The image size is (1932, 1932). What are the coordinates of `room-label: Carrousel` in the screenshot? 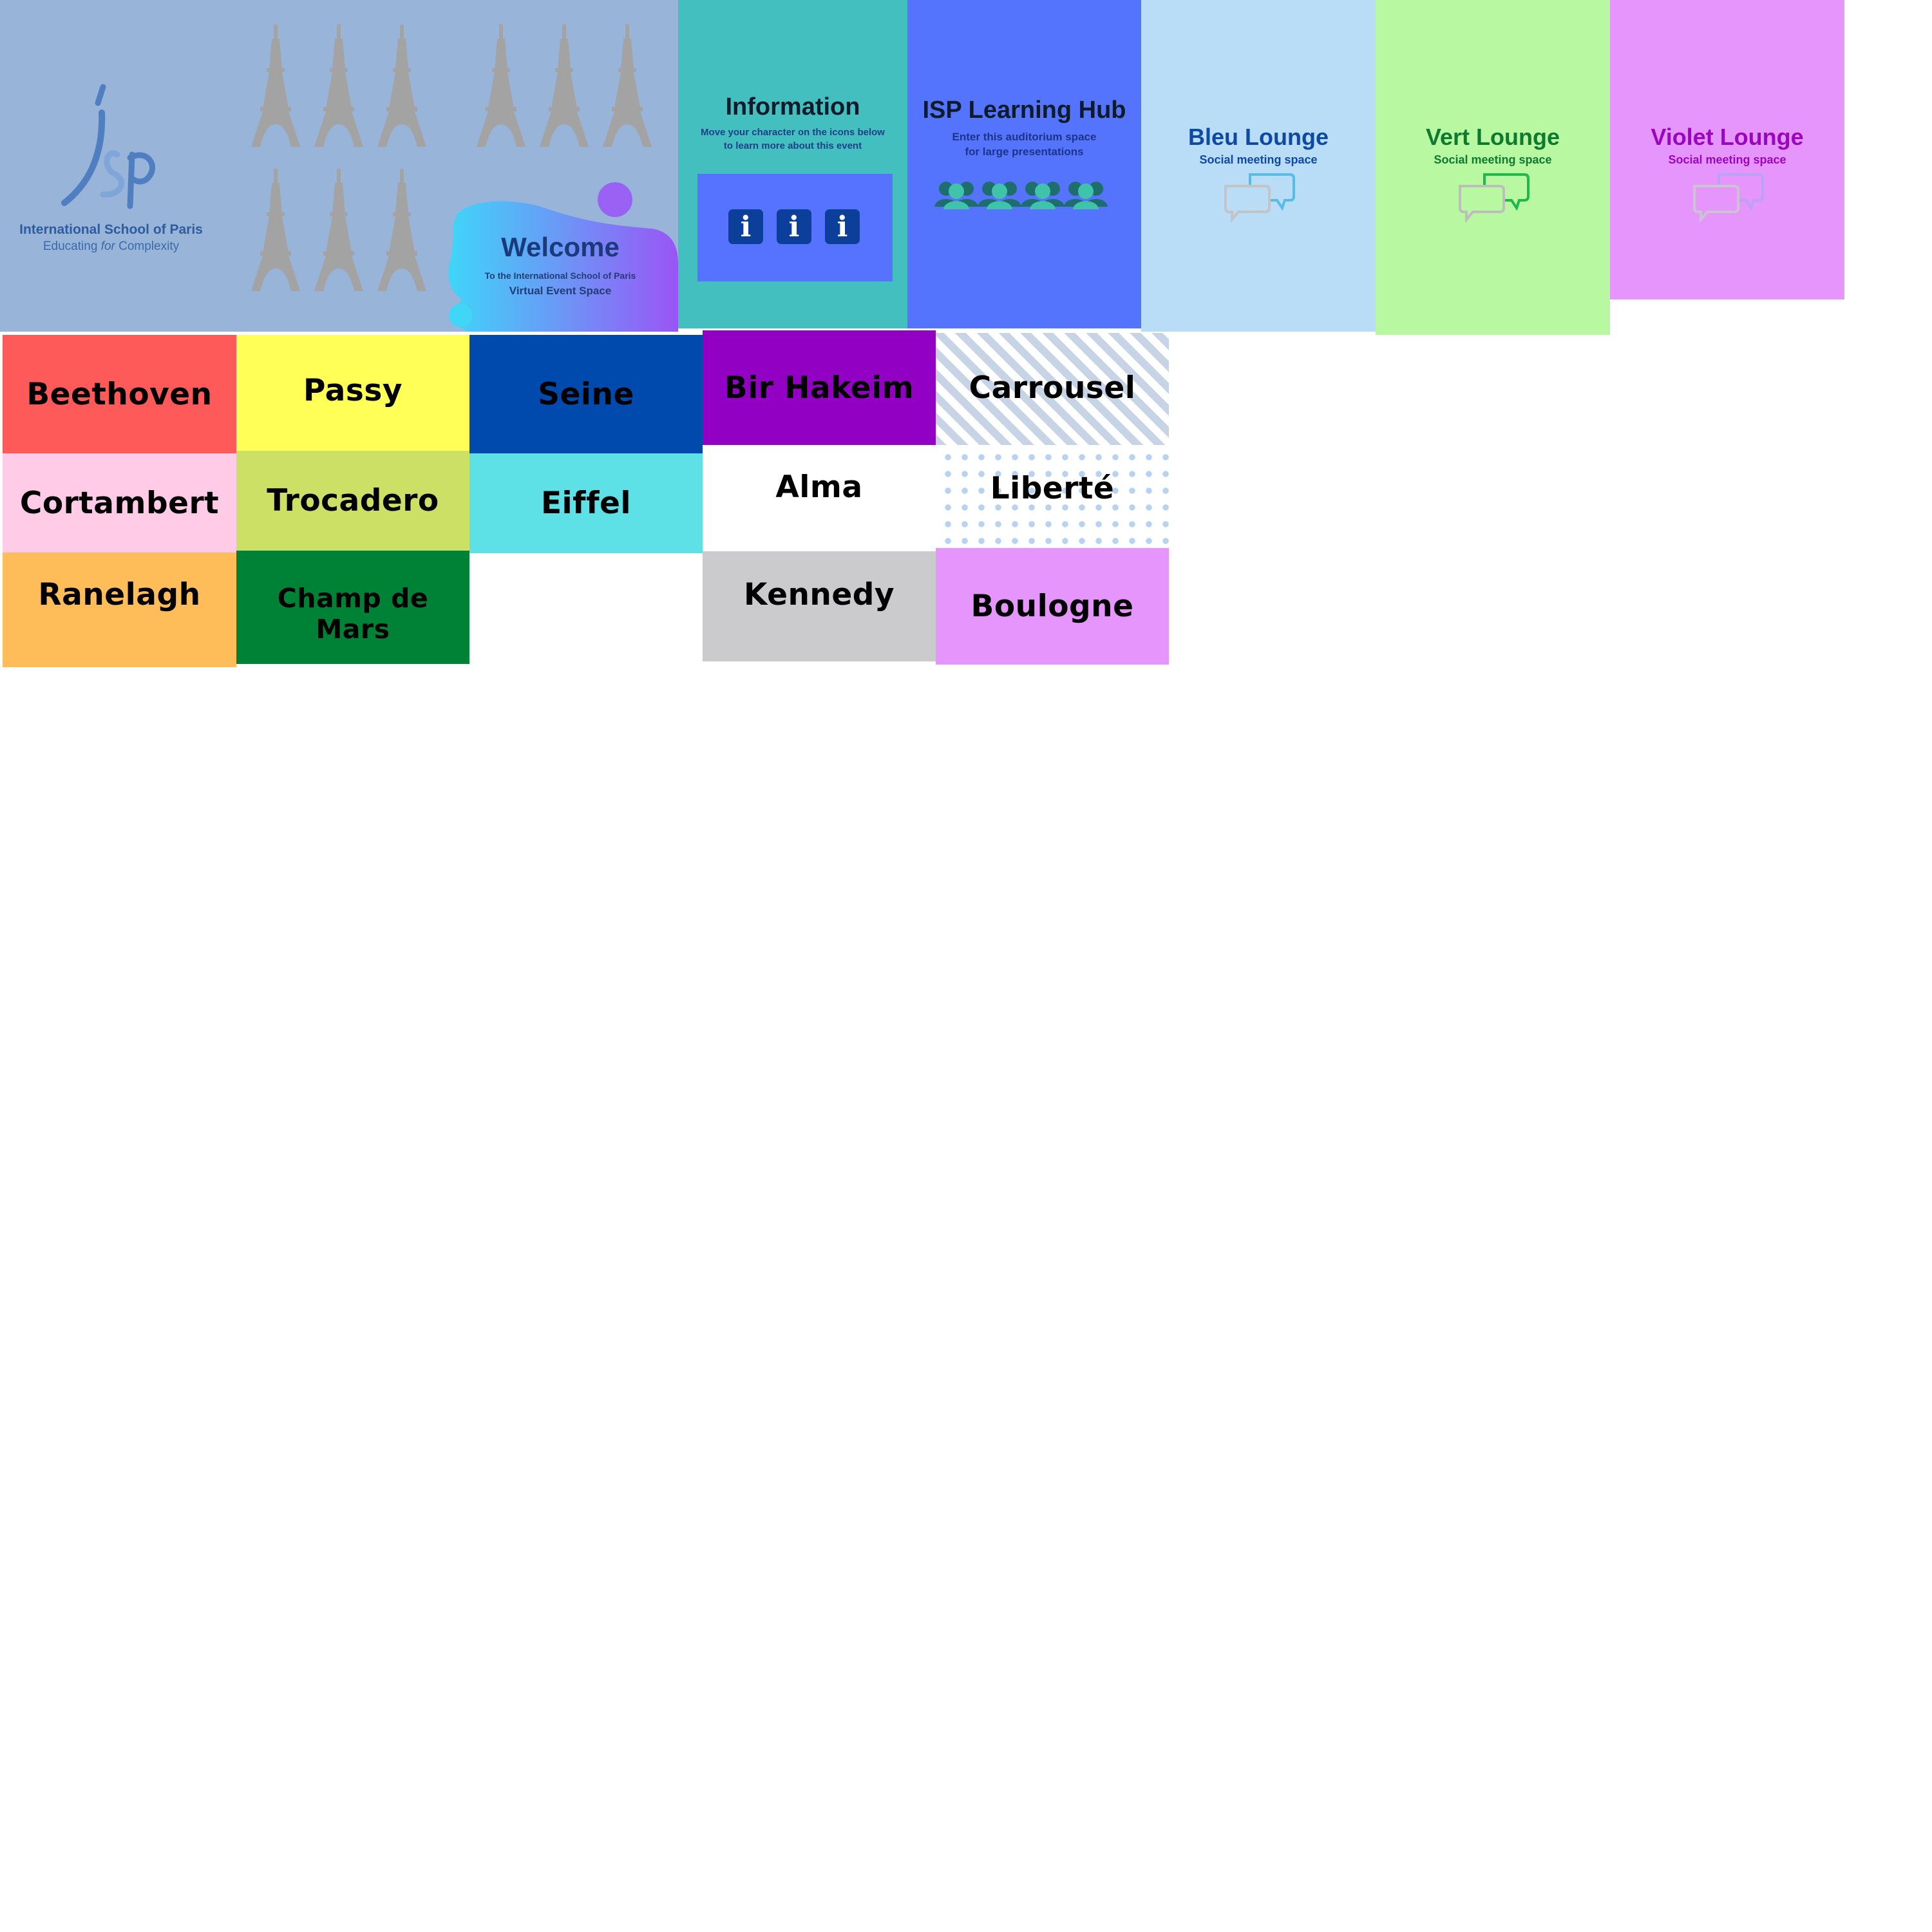 It's located at (1052, 388).